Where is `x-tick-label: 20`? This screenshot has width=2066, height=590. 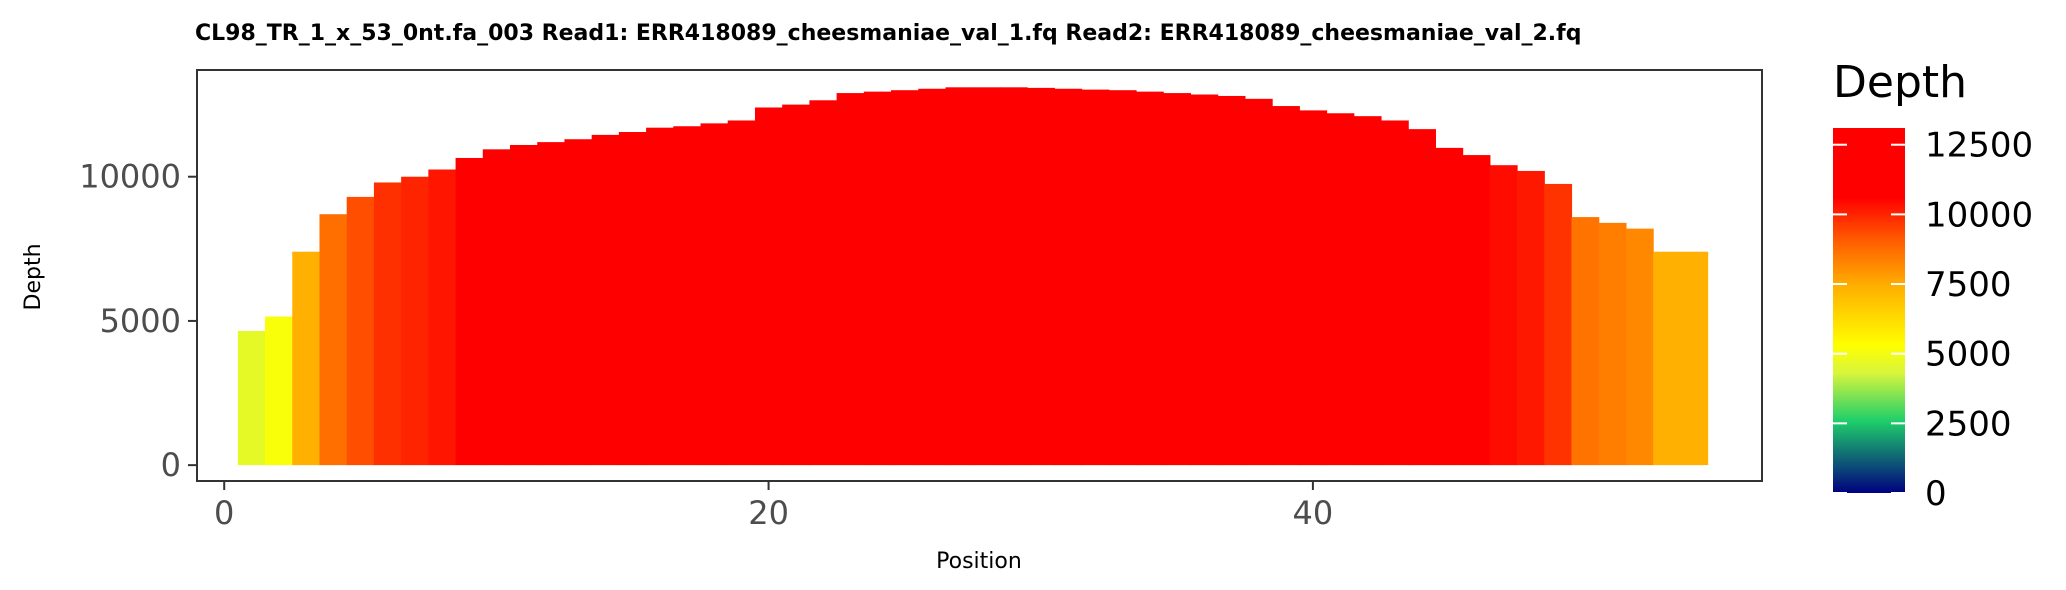
x-tick-label: 20 is located at coordinates (768, 513).